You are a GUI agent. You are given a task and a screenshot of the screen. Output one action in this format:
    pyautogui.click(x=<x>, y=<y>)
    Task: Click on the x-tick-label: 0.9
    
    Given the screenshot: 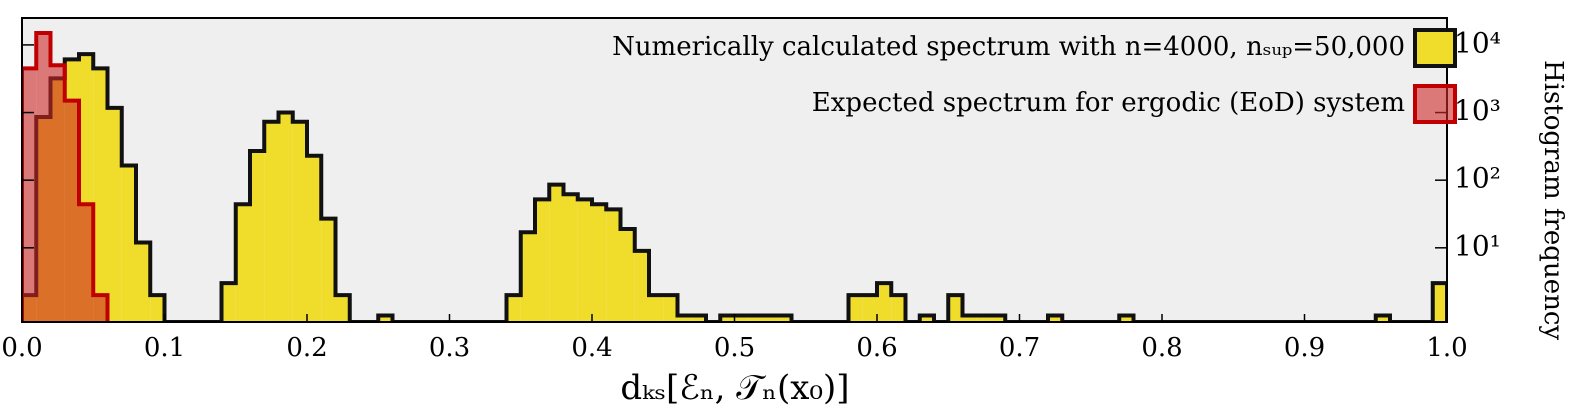 What is the action you would take?
    pyautogui.click(x=1304, y=348)
    